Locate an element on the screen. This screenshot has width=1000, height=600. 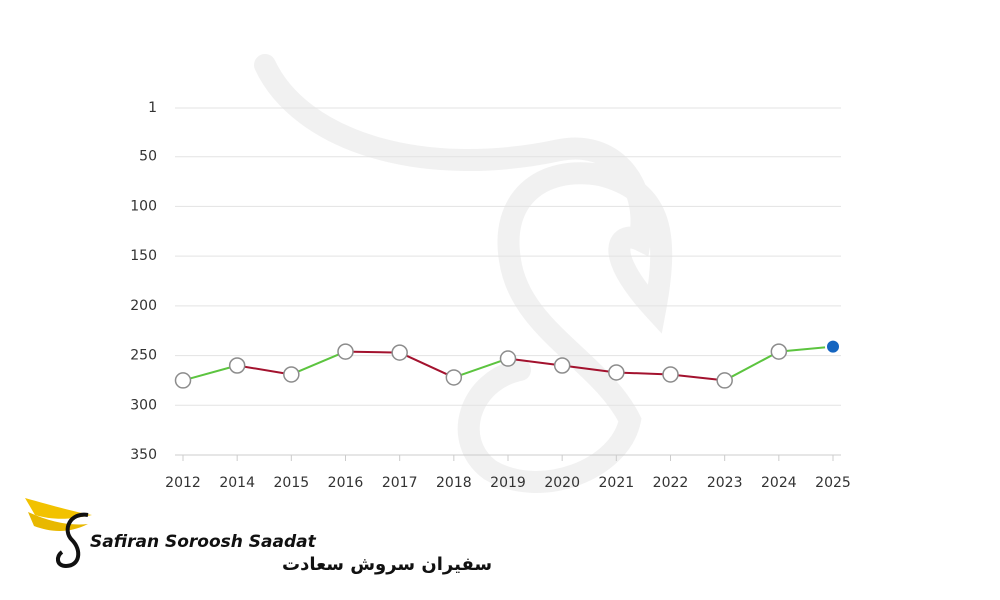
x-tick-label: 2025 is located at coordinates (833, 483).